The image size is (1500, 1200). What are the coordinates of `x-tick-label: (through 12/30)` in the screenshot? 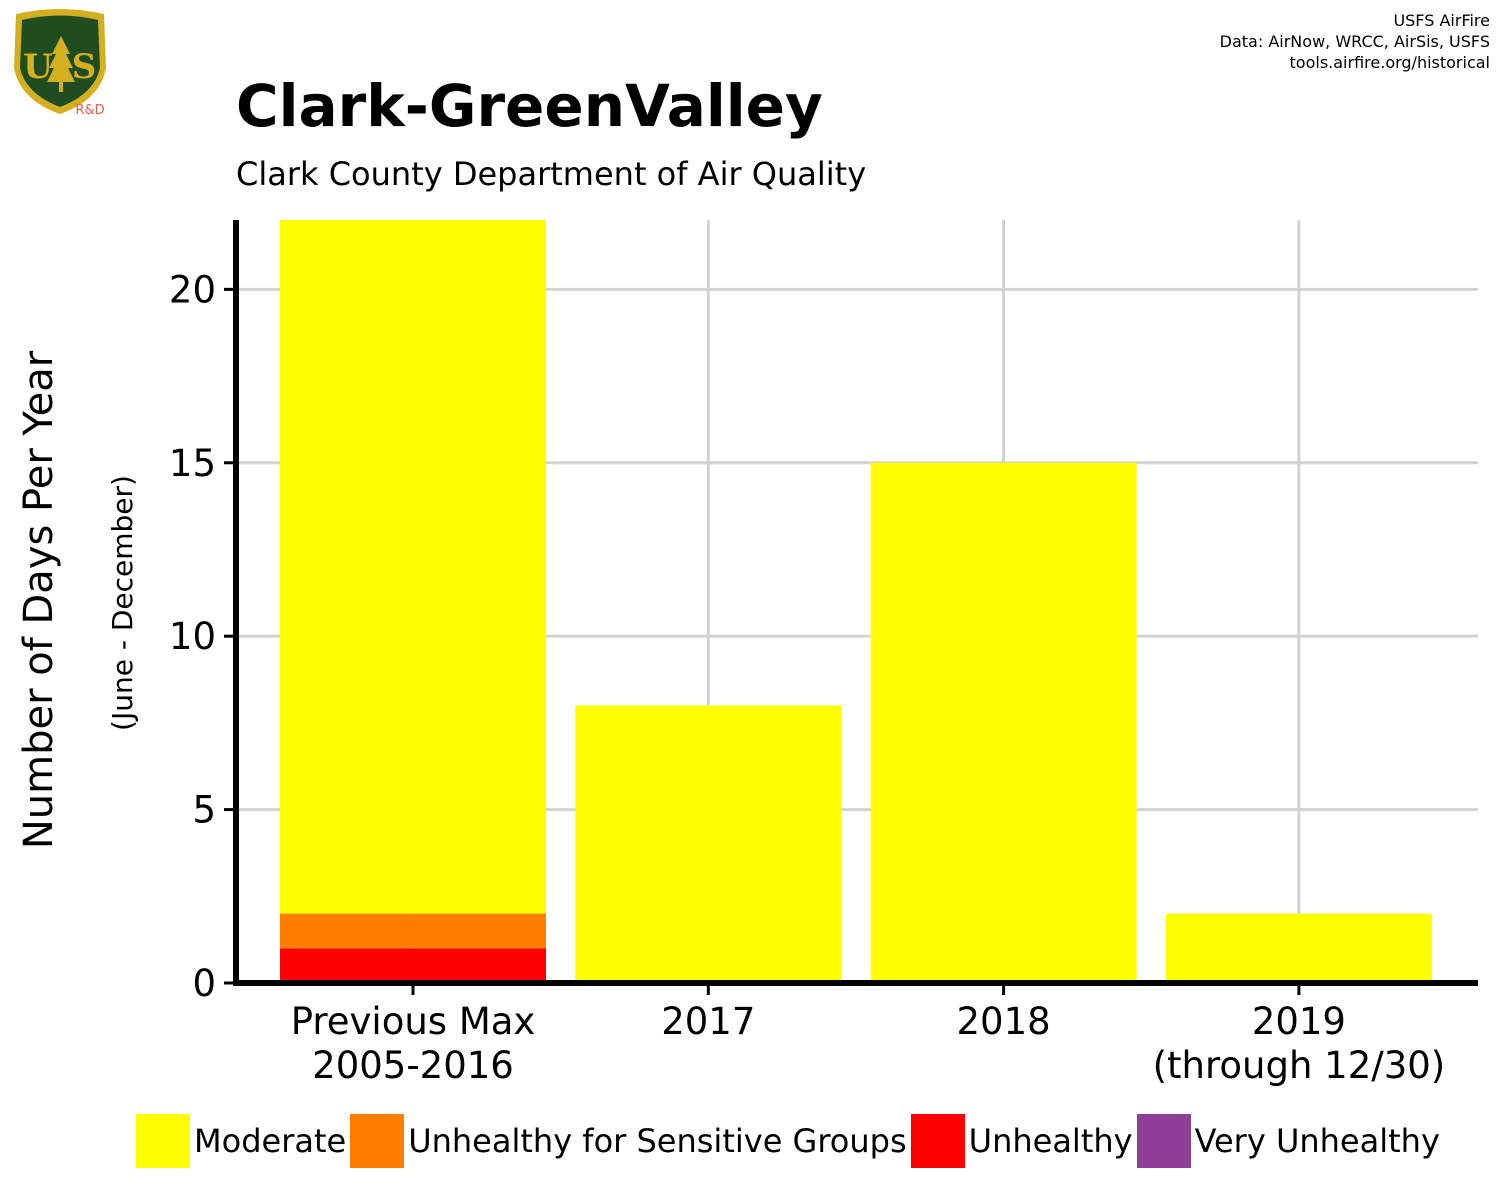 It's located at (1299, 1065).